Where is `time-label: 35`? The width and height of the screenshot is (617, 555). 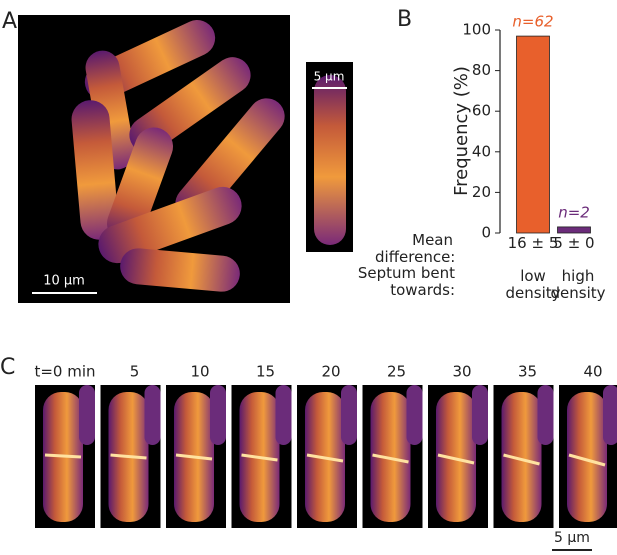 time-label: 35 is located at coordinates (527, 372).